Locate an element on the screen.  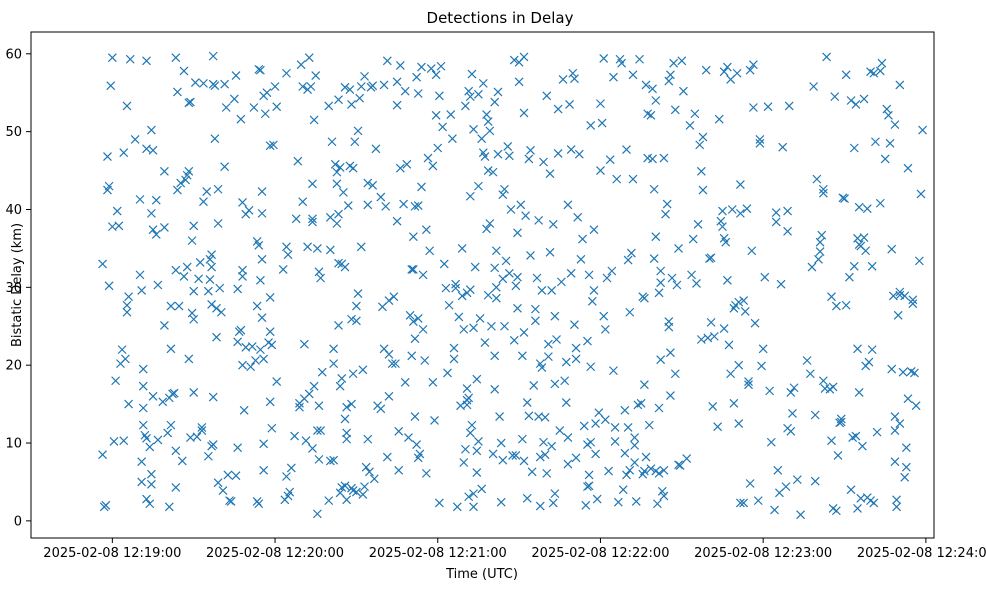
x-tick-label: 2025-02-08 12:19:00 is located at coordinates (112, 553).